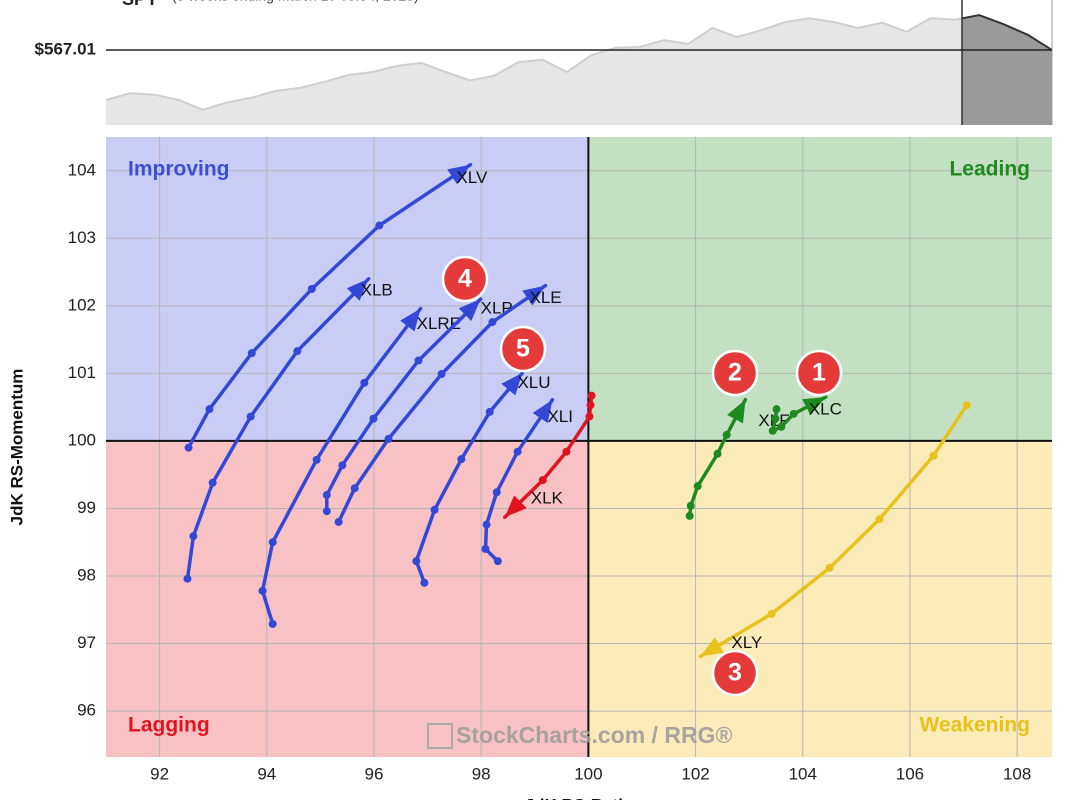 Image resolution: width=1068 pixels, height=800 pixels. What do you see at coordinates (579, 70) in the screenshot?
I see `price-area` at bounding box center [579, 70].